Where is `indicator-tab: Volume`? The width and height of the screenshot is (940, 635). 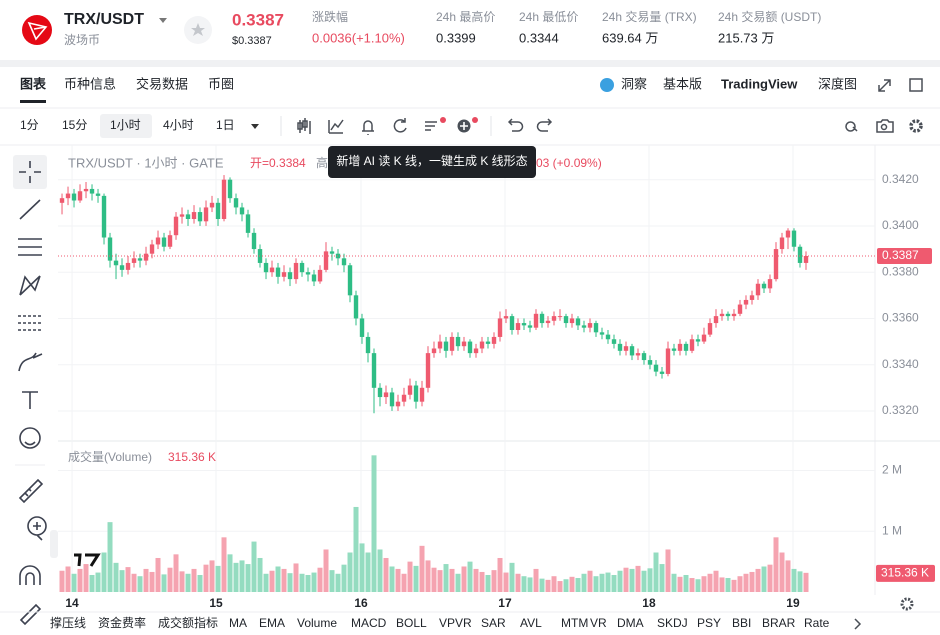
indicator-tab: Volume is located at coordinates (317, 623).